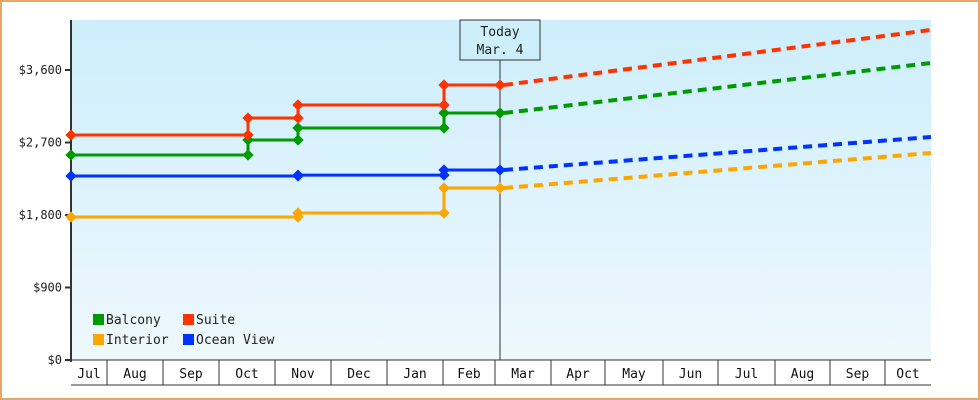  What do you see at coordinates (235, 340) in the screenshot?
I see `legend-label: Ocean View` at bounding box center [235, 340].